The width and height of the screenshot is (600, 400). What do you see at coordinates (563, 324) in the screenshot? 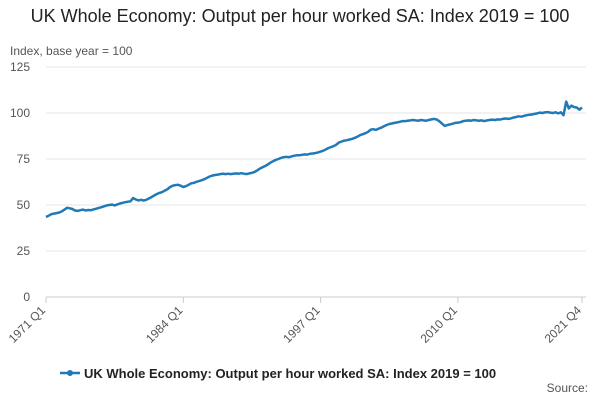
I see `x-tick-label: 2021 Q4` at bounding box center [563, 324].